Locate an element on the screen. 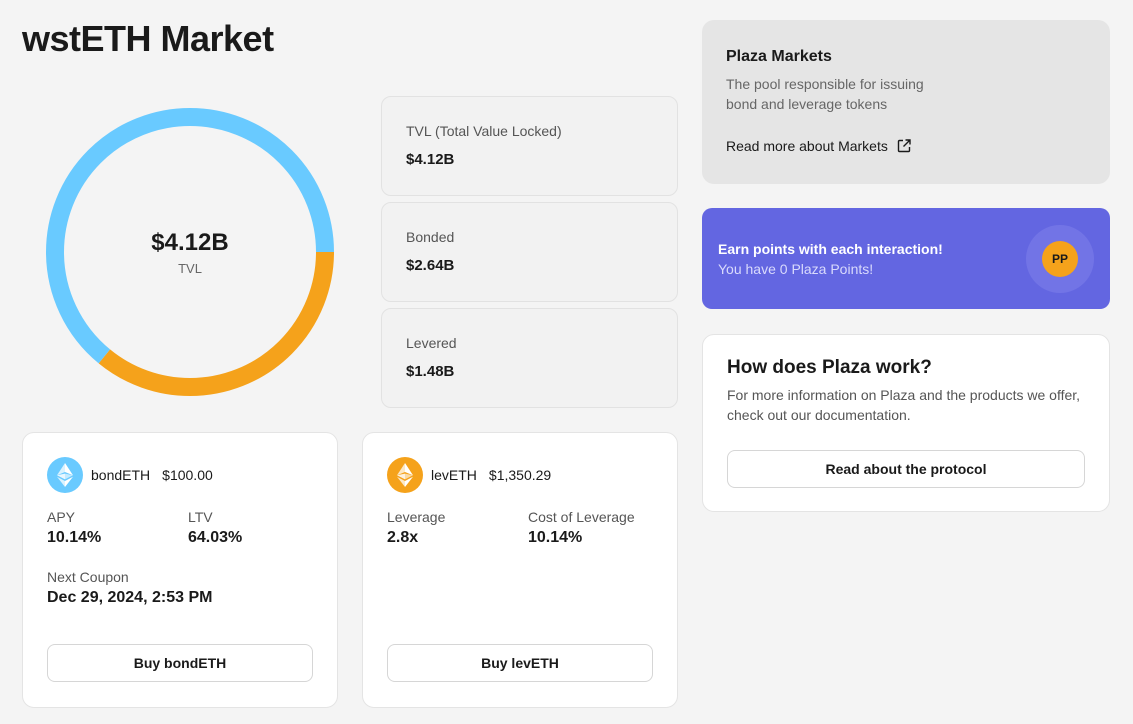  ltv-value: 64.03% is located at coordinates (215, 537).